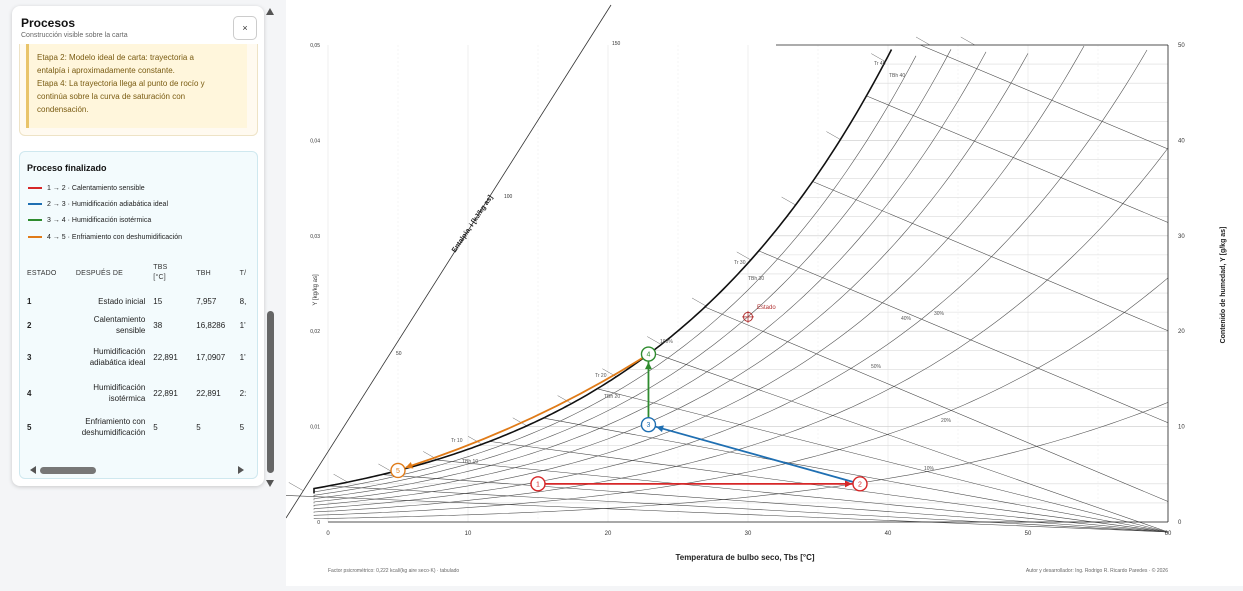 This screenshot has height=591, width=1243. I want to click on vertical-scrollbar, so click(270, 248).